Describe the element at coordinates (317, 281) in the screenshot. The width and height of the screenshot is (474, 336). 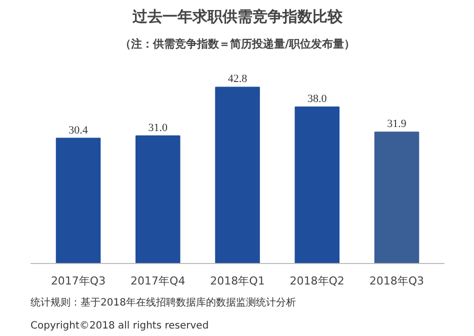
I see `x-tick-label: 2018年Q2` at that location.